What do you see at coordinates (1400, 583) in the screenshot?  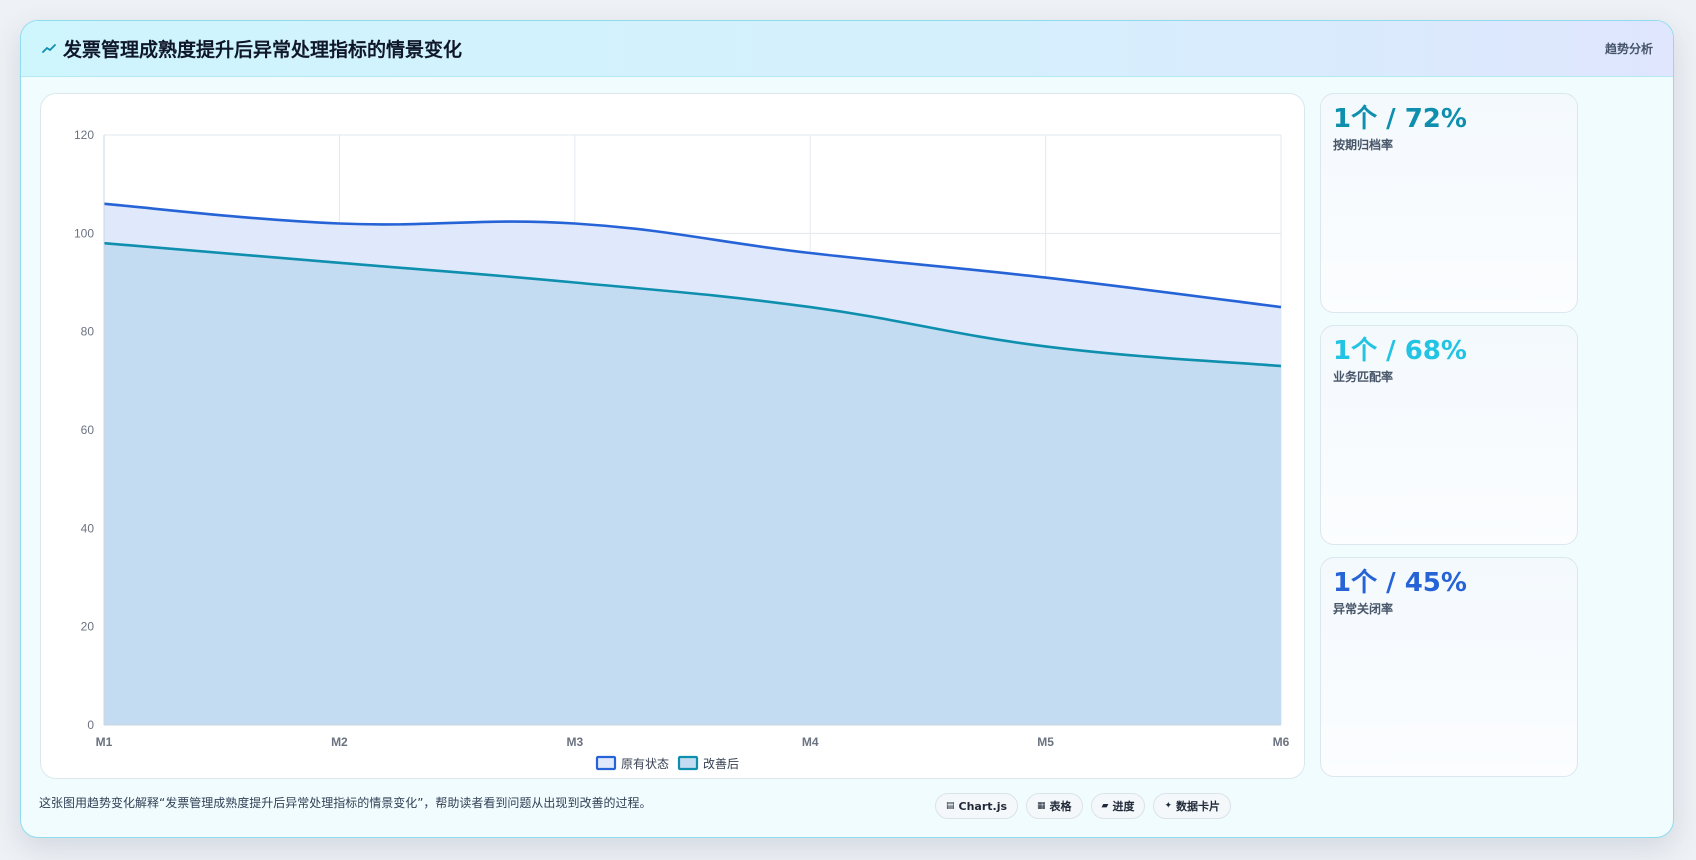 I see `stat-value: 1个 / 45%` at bounding box center [1400, 583].